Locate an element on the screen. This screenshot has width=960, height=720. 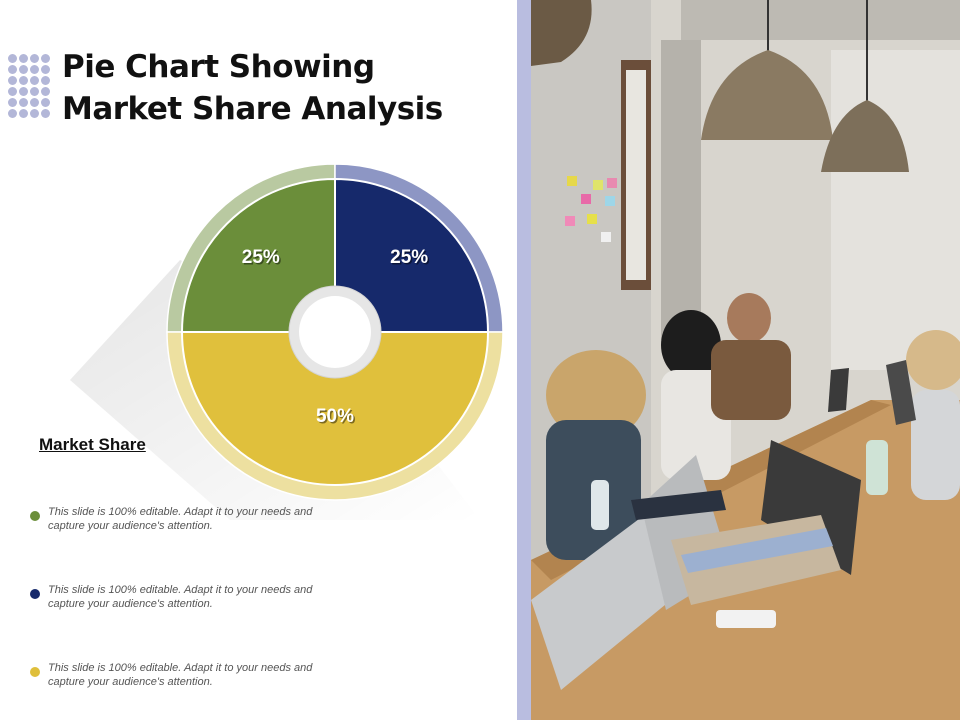
dot-grid-decoration is located at coordinates (29, 86).